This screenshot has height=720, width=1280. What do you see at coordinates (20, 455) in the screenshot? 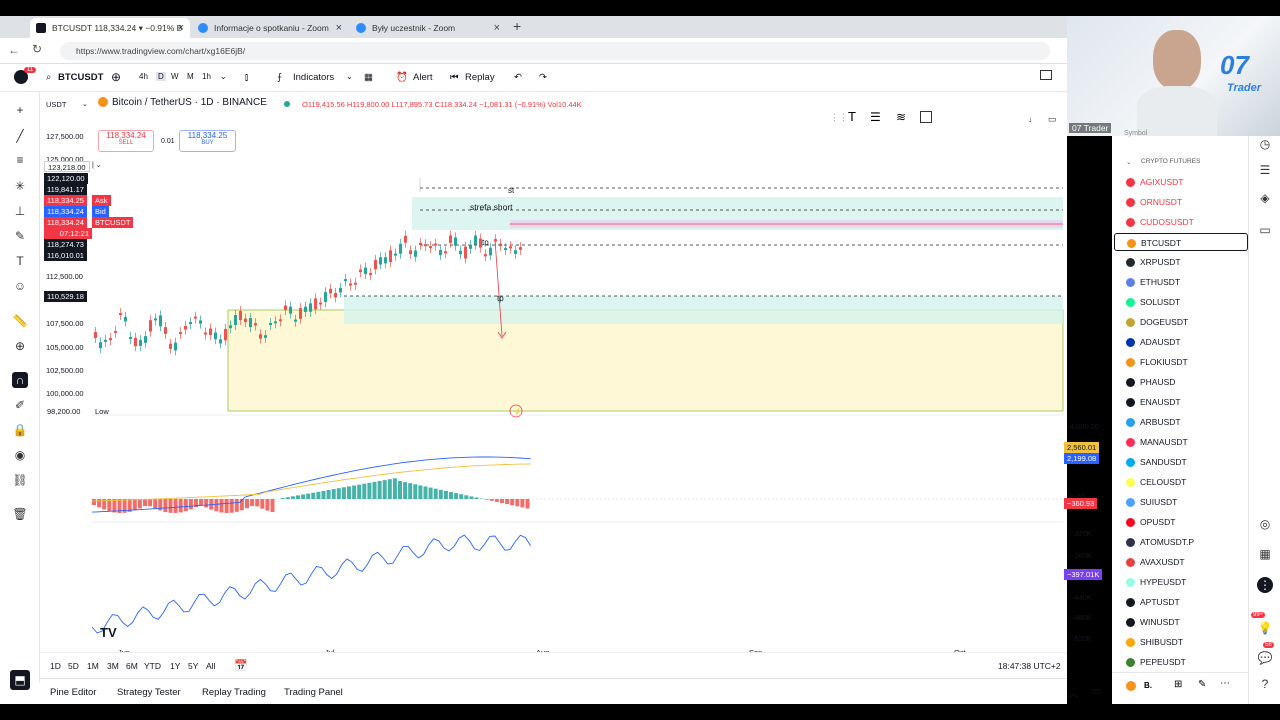
I see `eye-icon: ◉` at bounding box center [20, 455].